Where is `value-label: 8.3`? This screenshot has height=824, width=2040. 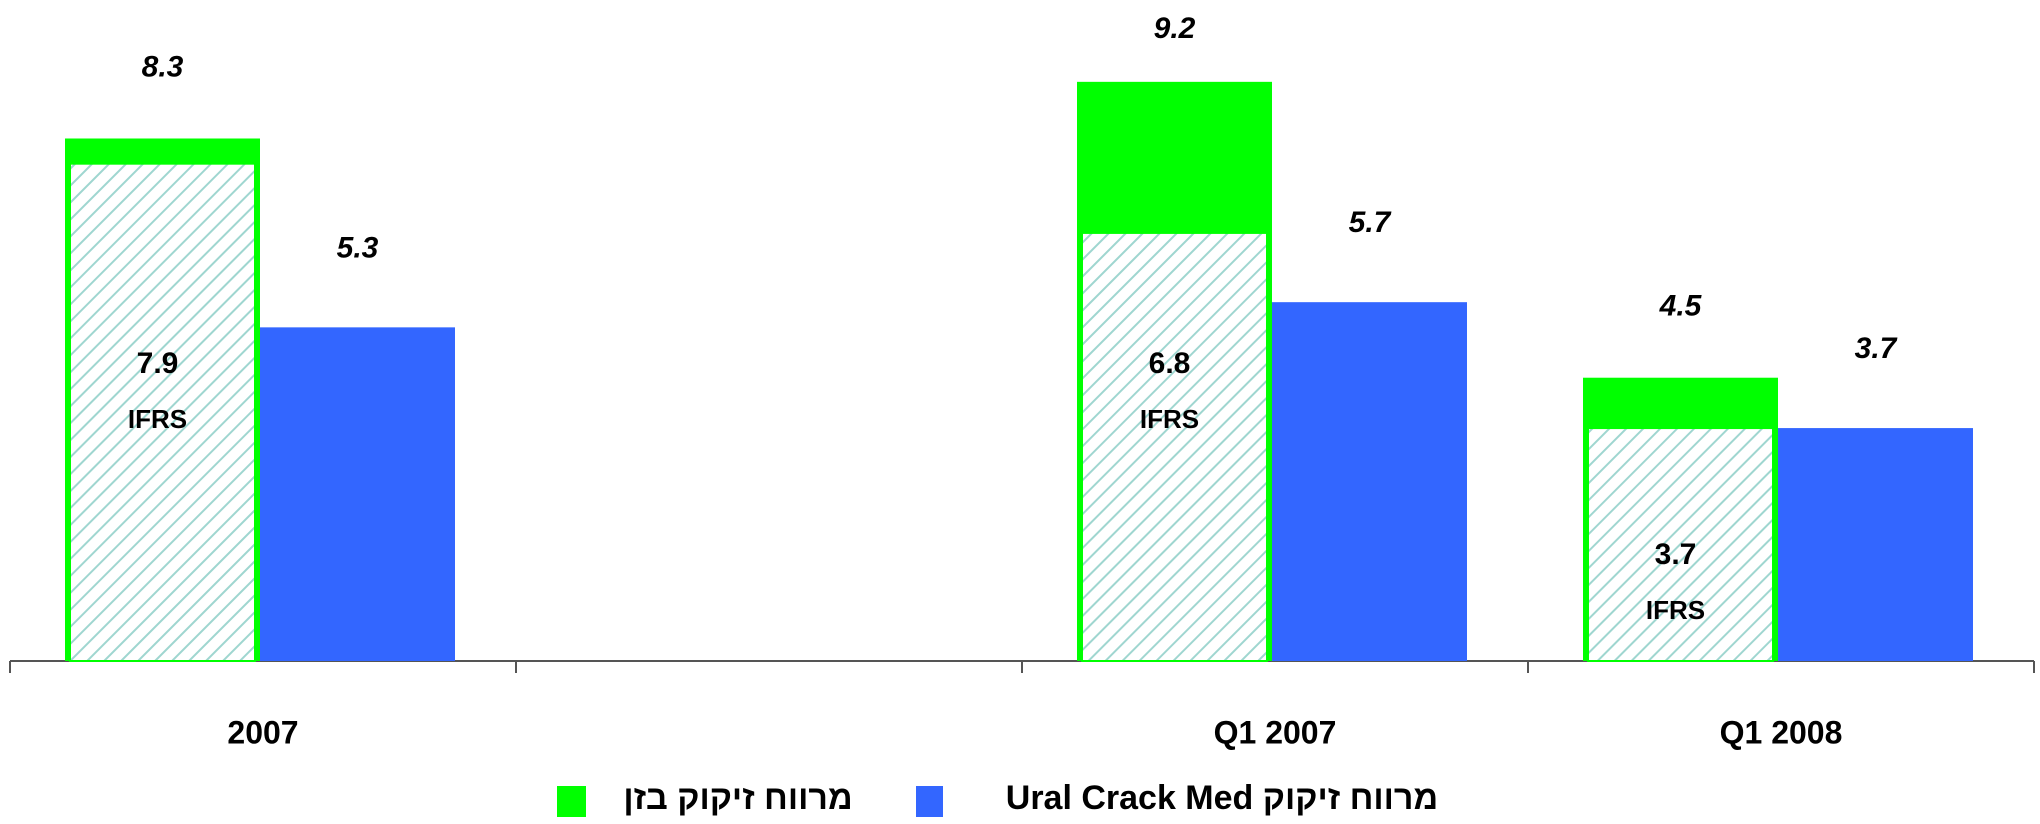 value-label: 8.3 is located at coordinates (163, 66).